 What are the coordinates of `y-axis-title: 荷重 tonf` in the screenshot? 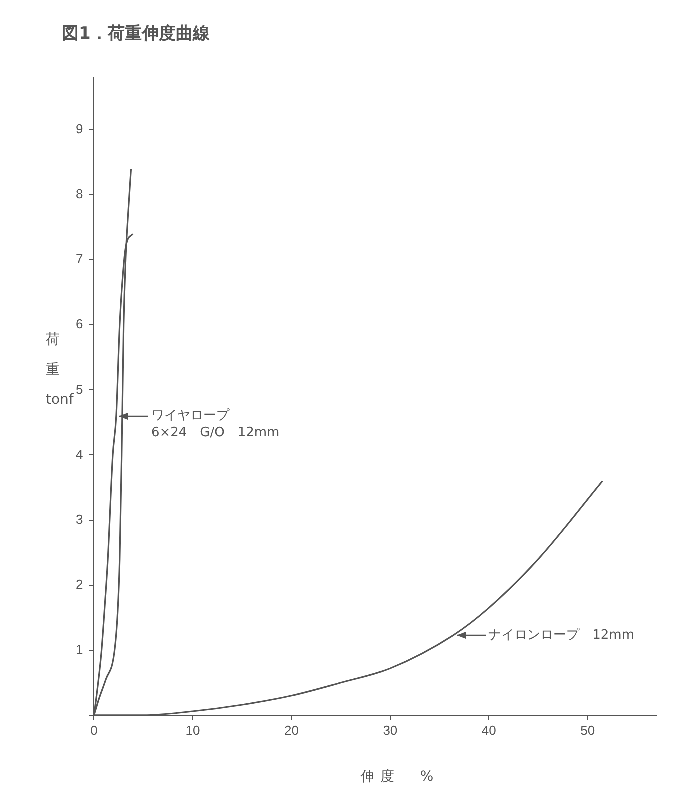 It's located at (60, 370).